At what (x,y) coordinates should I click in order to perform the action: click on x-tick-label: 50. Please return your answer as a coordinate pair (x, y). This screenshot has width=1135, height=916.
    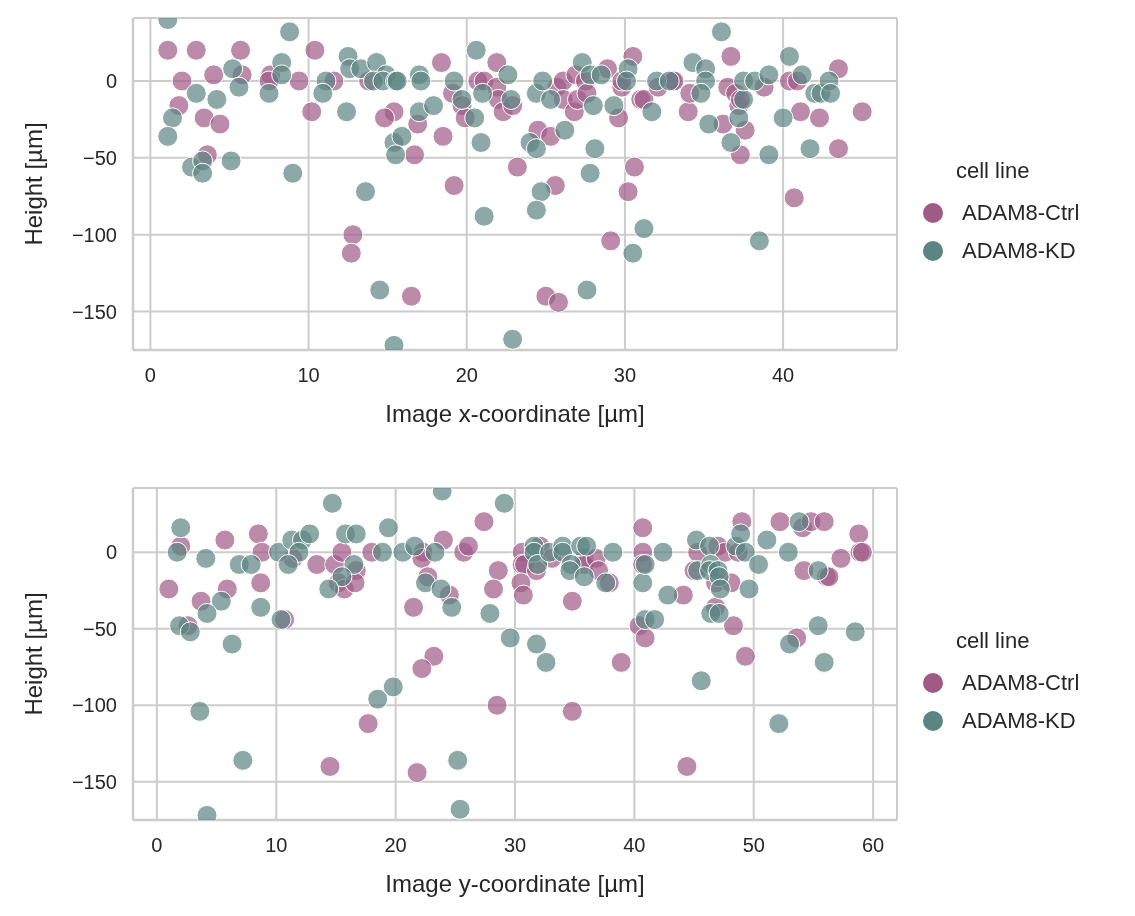
    Looking at the image, I should click on (753, 845).